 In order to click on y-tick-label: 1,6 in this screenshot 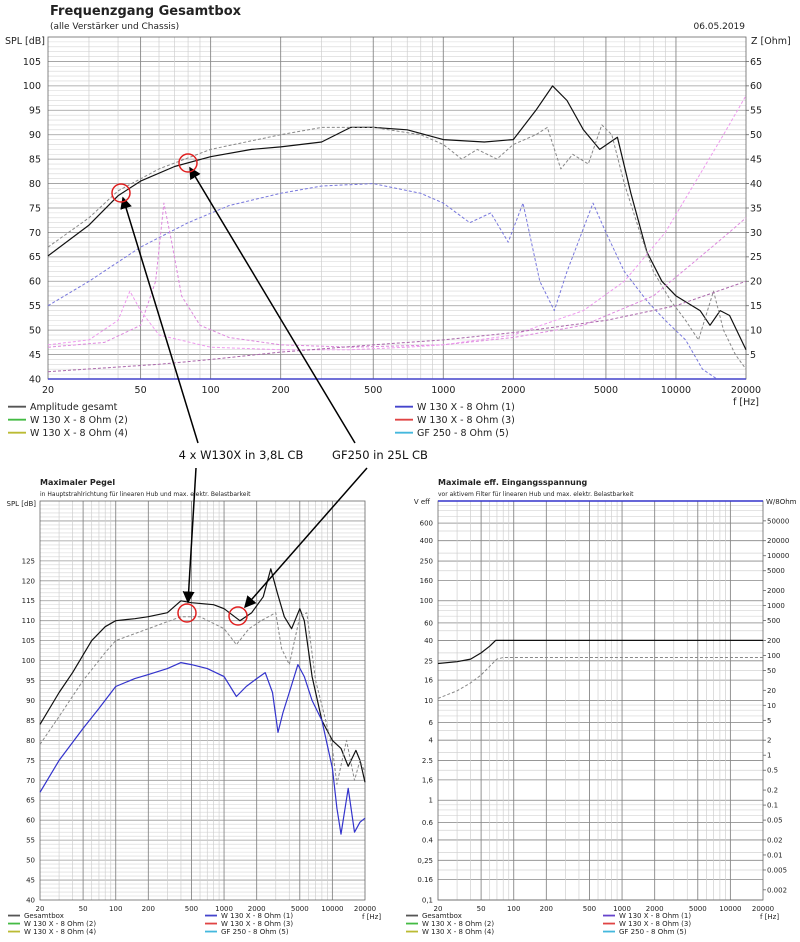, I will do `click(428, 780)`.